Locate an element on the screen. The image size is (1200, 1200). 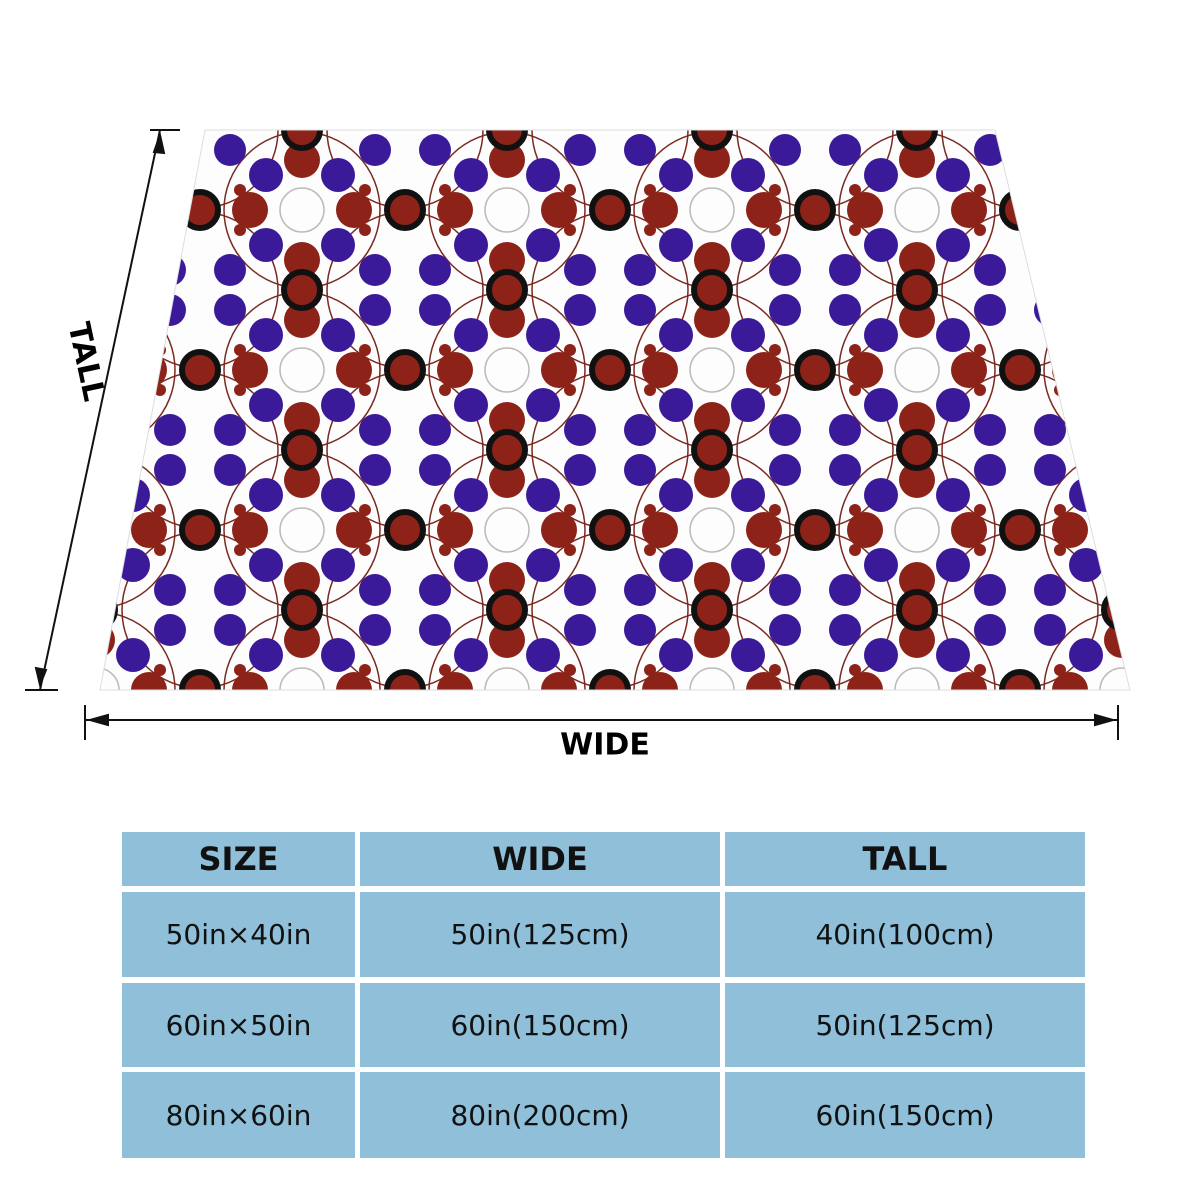
header-cell: SIZE is located at coordinates (238, 859).